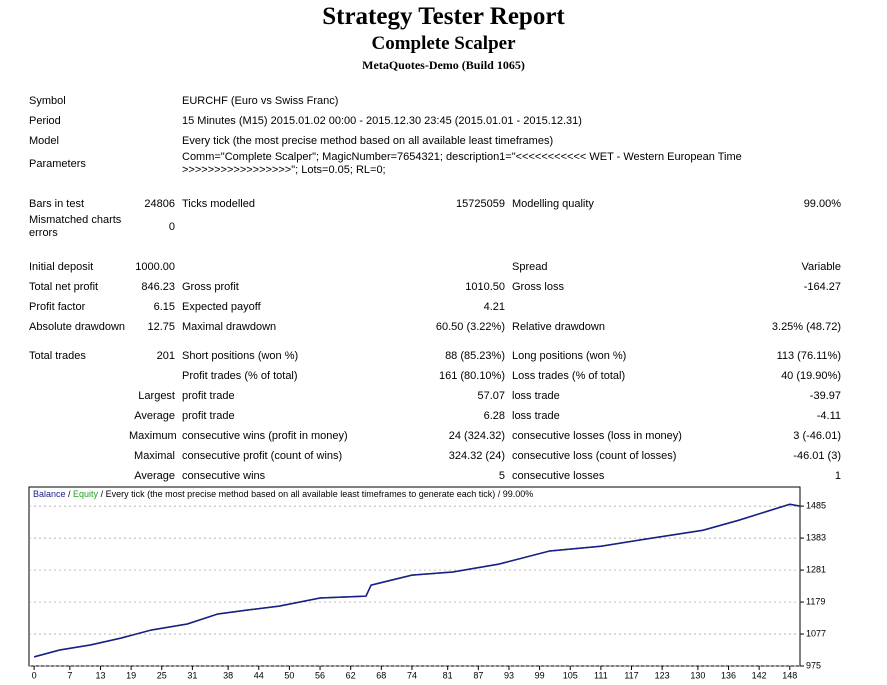  Describe the element at coordinates (476, 455) in the screenshot. I see `stats-value: 324.32 (24)` at that location.